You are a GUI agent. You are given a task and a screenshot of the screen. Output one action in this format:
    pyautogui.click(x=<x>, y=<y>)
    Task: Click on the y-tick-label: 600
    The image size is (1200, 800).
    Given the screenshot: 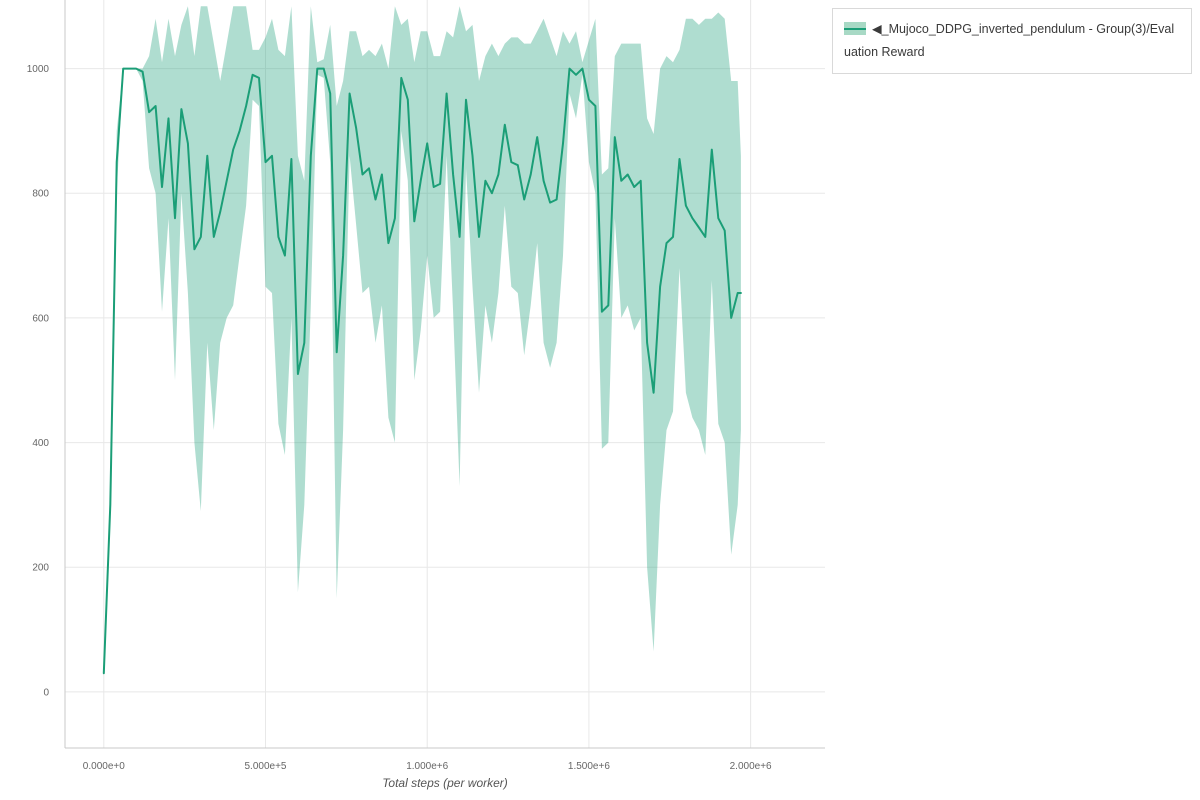 What is the action you would take?
    pyautogui.click(x=40, y=318)
    